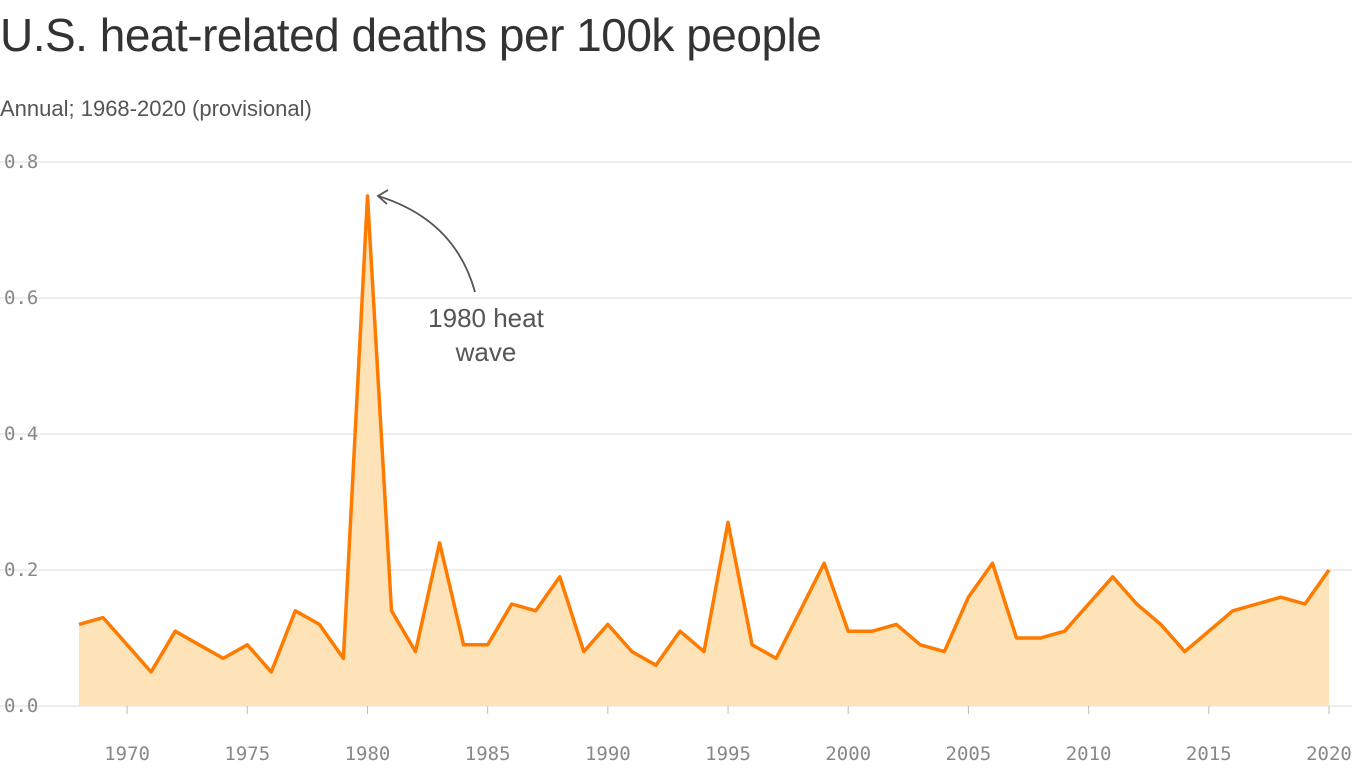 This screenshot has width=1366, height=768. Describe the element at coordinates (486, 318) in the screenshot. I see `annotation-label-line1: 1980 heat` at that location.